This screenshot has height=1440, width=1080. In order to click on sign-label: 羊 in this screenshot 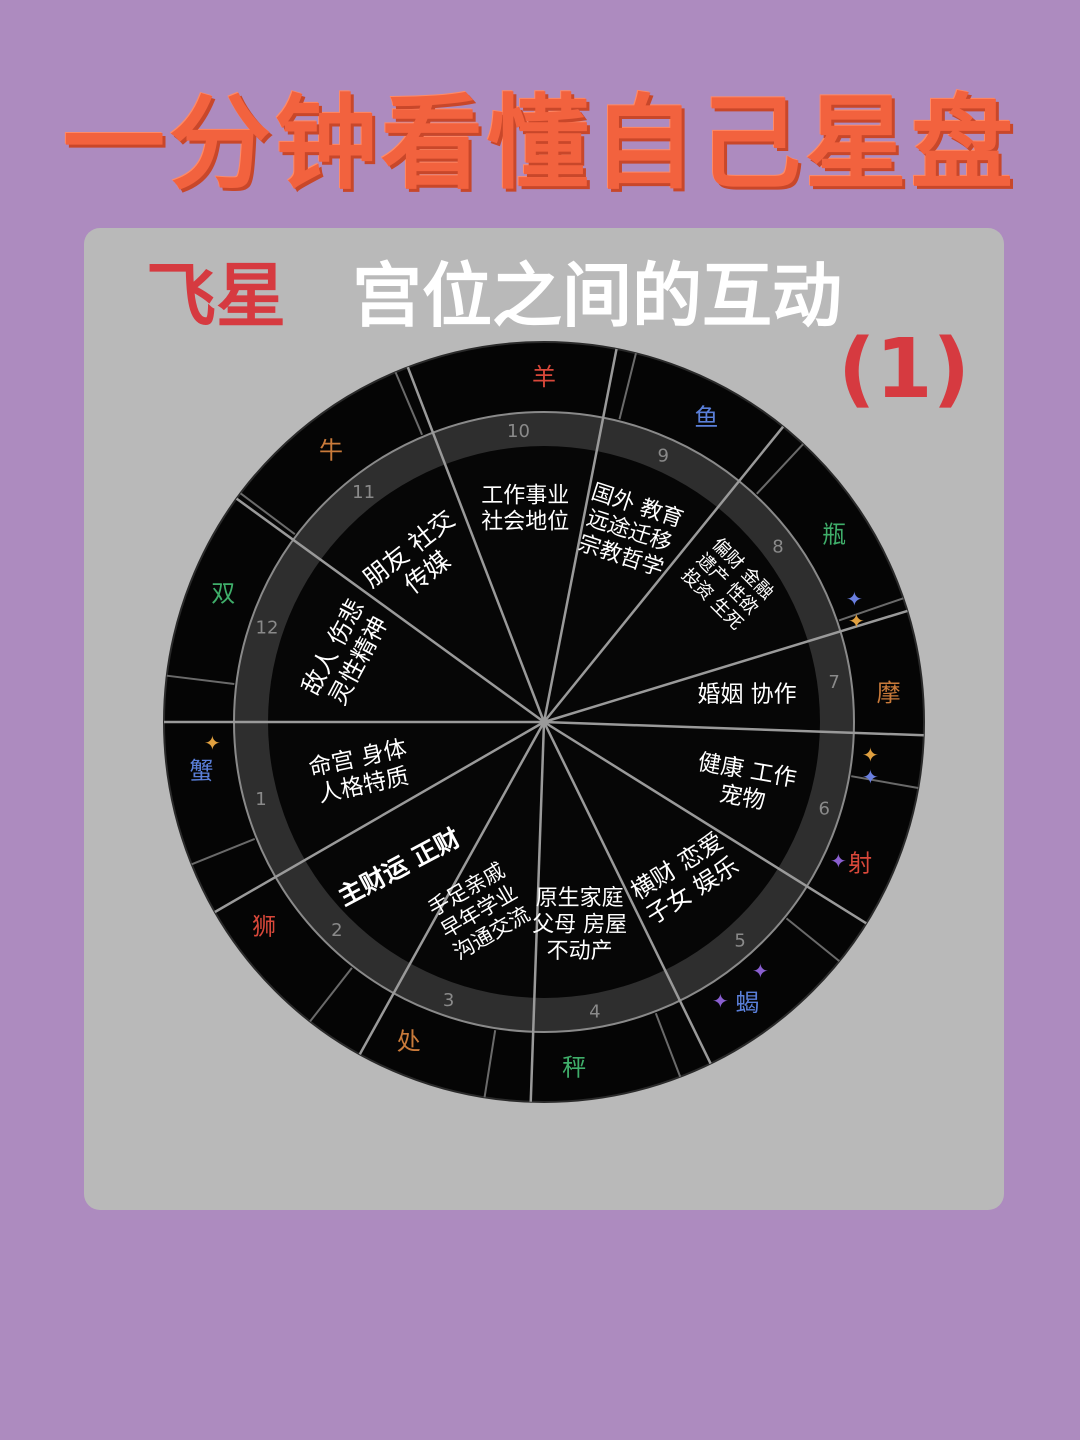, I will do `click(544, 377)`.